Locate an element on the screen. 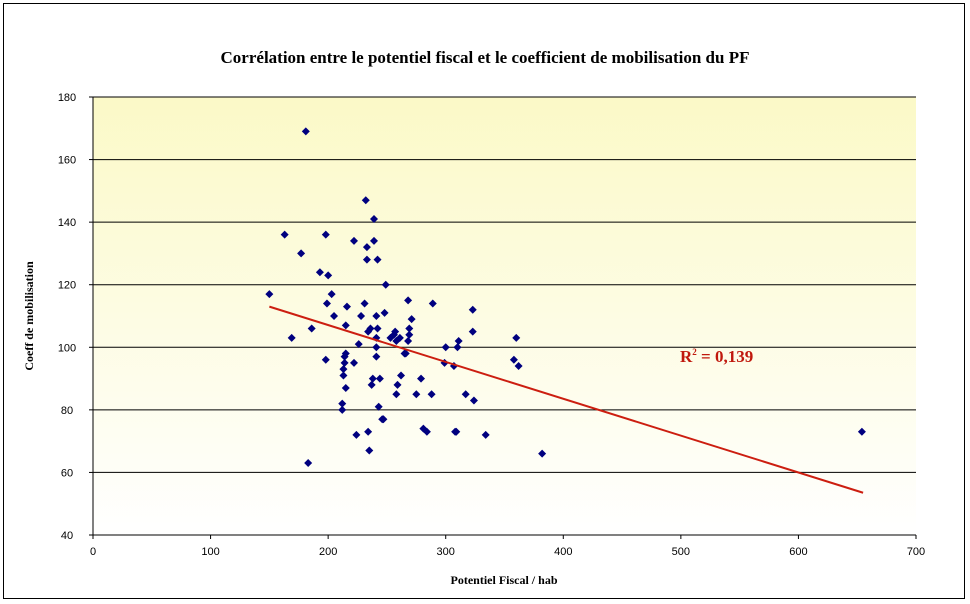 This screenshot has width=970, height=604. r-squared-annotation: R2 = 0,139 is located at coordinates (716, 356).